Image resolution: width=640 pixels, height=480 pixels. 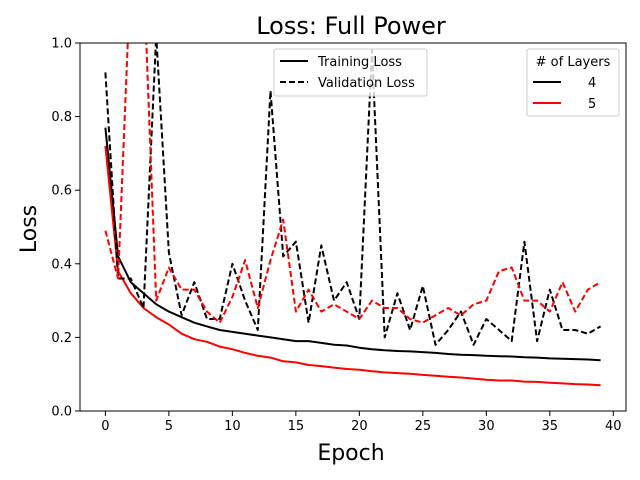 I want to click on x-tick-label: 25, so click(x=423, y=426).